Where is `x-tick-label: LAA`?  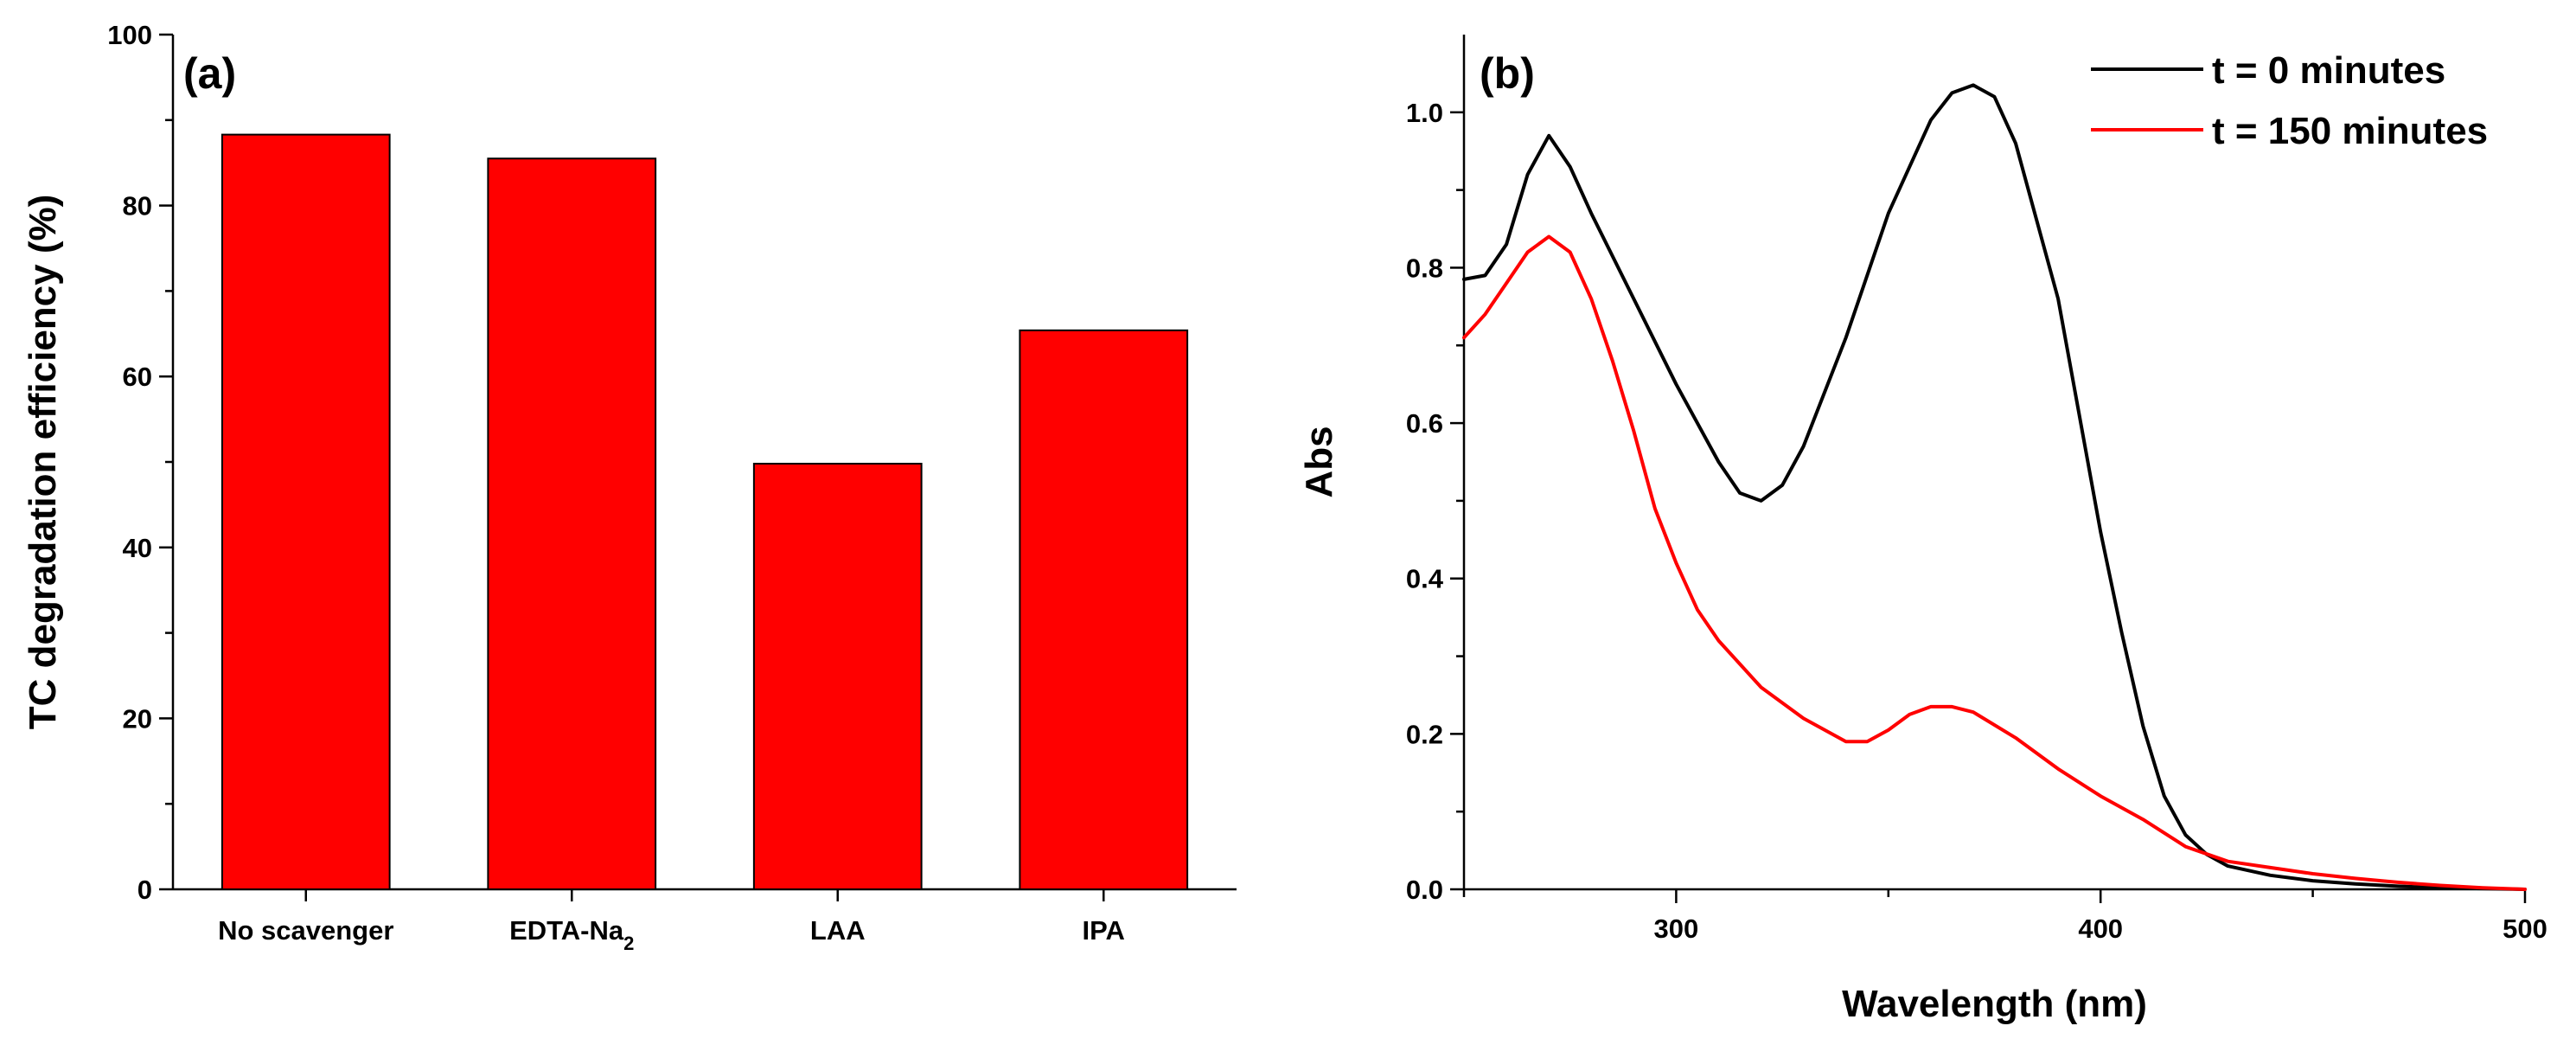
x-tick-label: LAA is located at coordinates (838, 930).